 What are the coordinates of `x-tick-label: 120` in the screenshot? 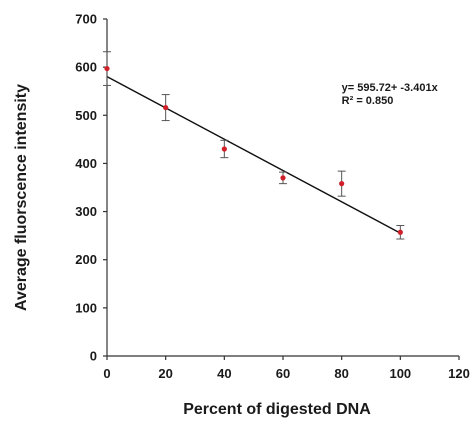 It's located at (459, 373).